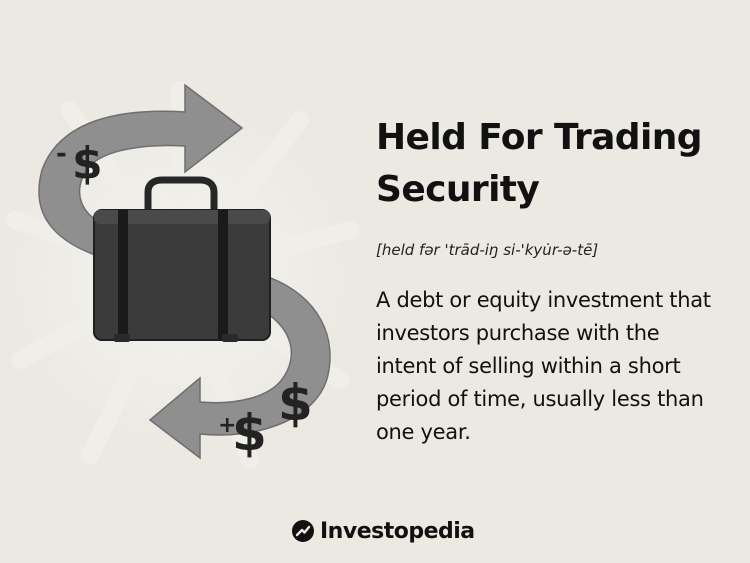 This screenshot has width=750, height=563. Describe the element at coordinates (61, 154) in the screenshot. I see `minus-sign: -` at that location.